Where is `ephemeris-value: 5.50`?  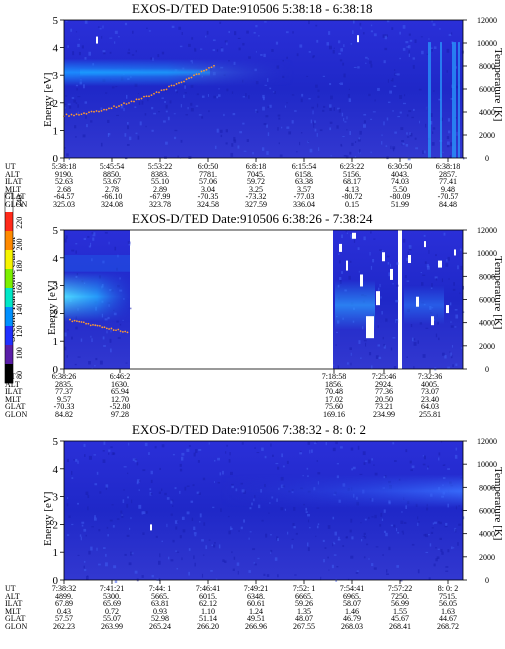
ephemeris-value: 5.50 is located at coordinates (400, 189).